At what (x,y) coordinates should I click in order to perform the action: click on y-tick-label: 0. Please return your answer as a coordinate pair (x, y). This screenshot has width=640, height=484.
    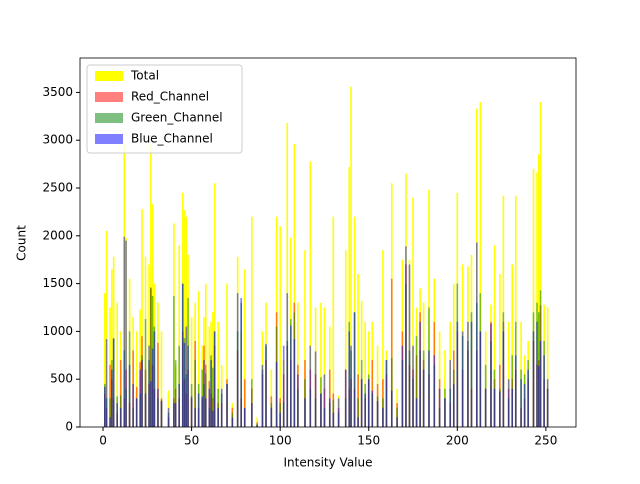
    Looking at the image, I should click on (69, 427).